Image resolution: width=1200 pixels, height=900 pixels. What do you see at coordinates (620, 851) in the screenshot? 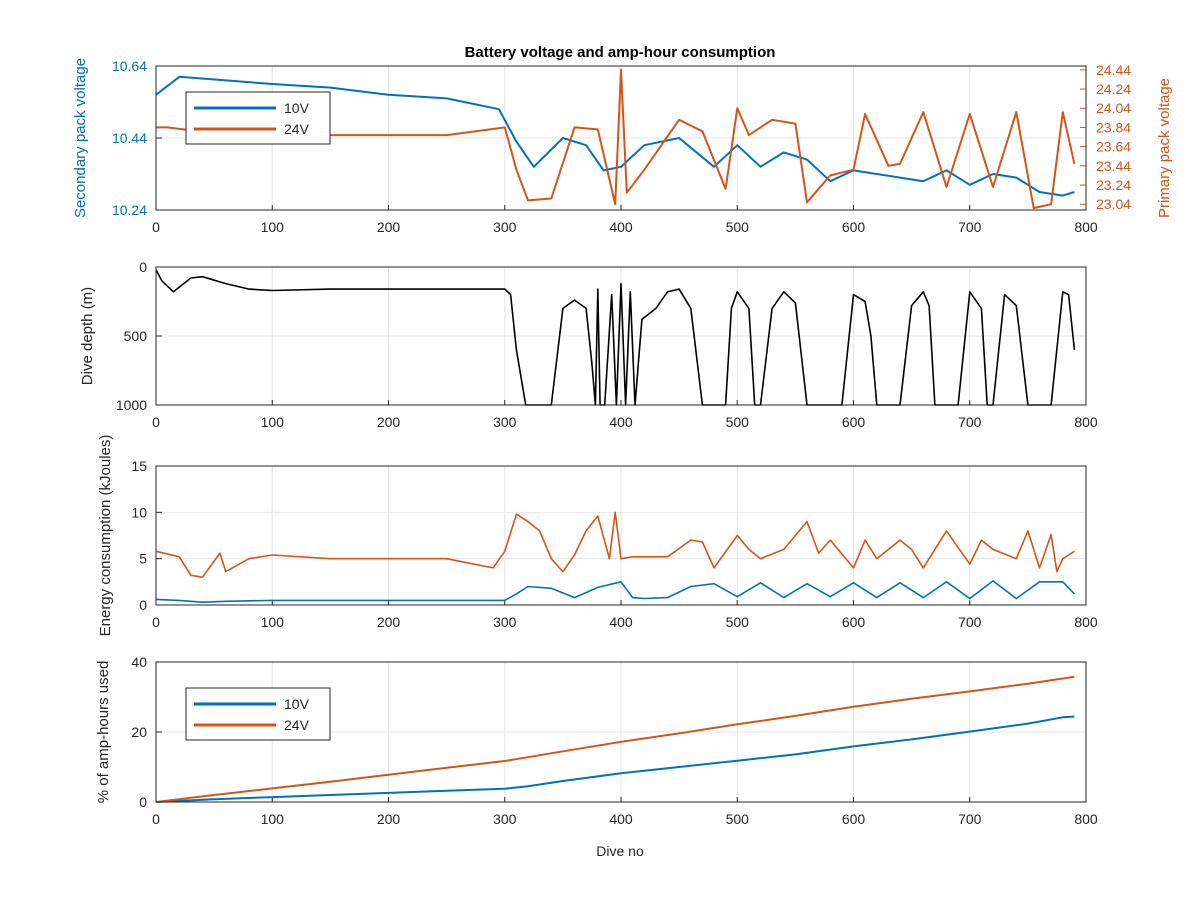
I see `x-axis-label: Dive no` at bounding box center [620, 851].